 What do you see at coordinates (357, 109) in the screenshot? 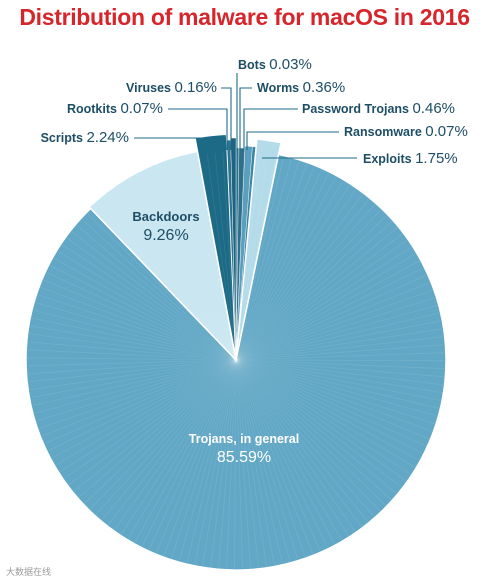
I see `slice-name-password-trojans: Password Trojans` at bounding box center [357, 109].